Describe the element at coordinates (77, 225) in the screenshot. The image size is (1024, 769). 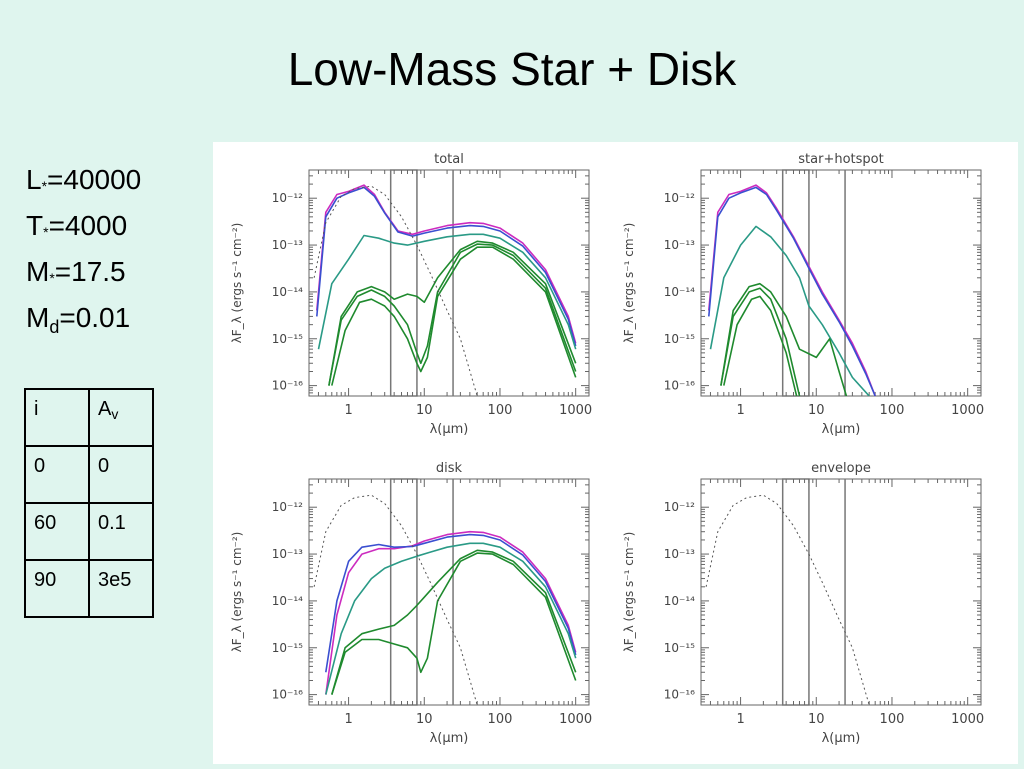
I see `param-temperature: T*=4000` at that location.